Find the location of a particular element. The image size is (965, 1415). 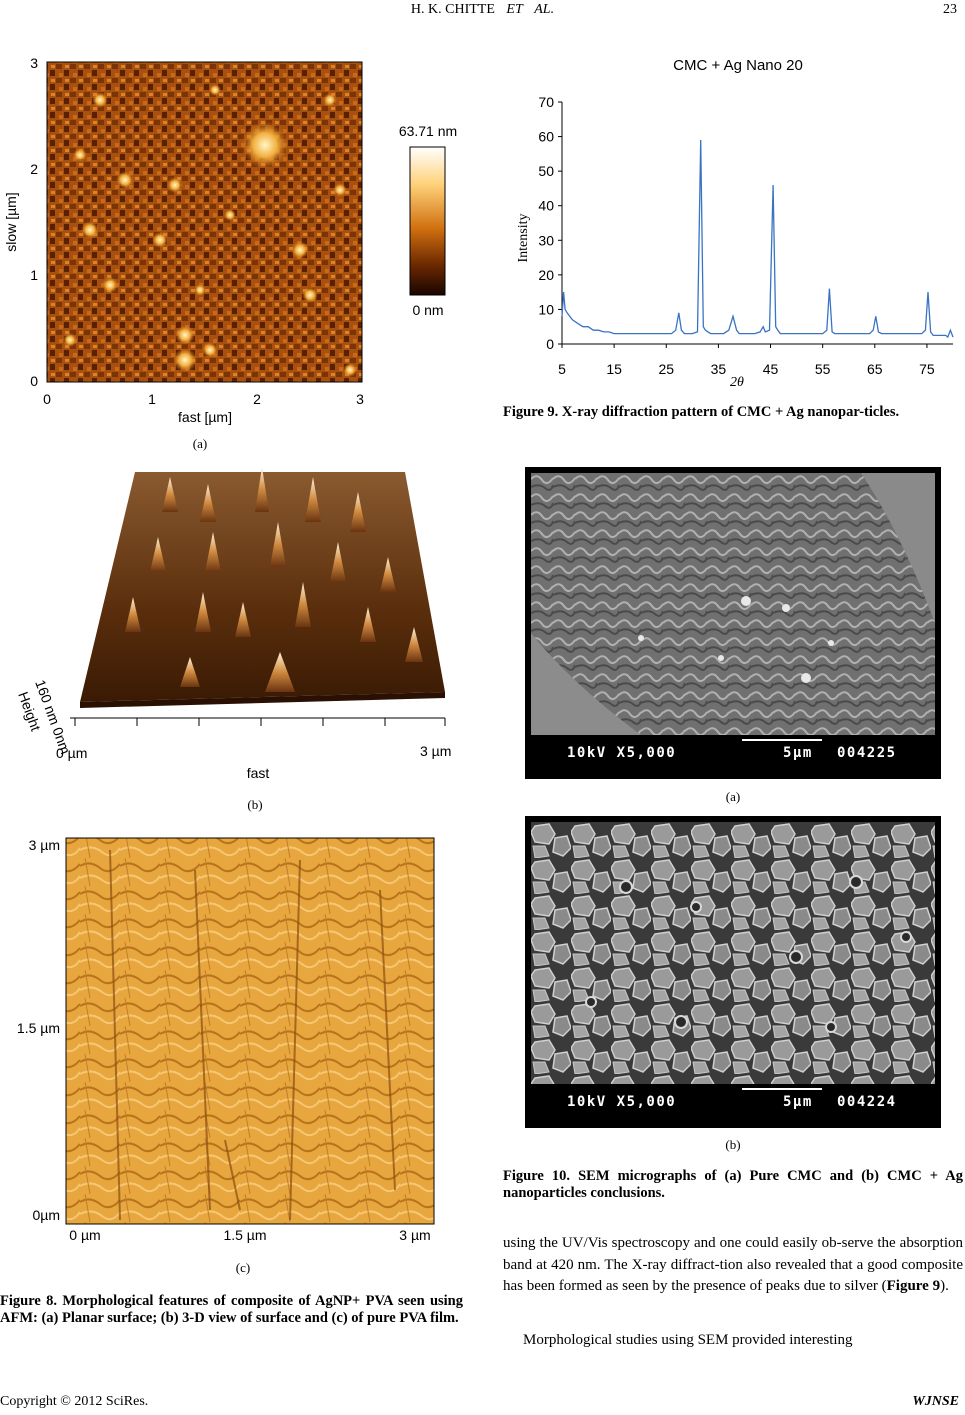

afm-pva-x-ticks: 0 µm 1.5 µm 3 µm is located at coordinates (249, 1235).